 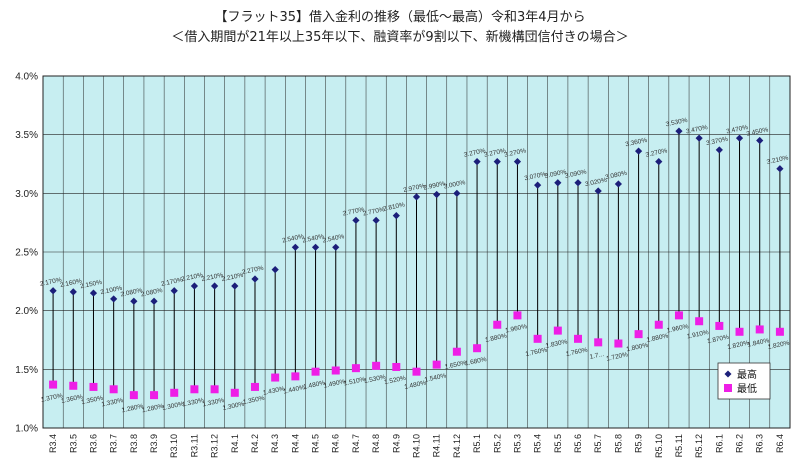 What do you see at coordinates (595, 182) in the screenshot?
I see `high-data-label: 3.020%` at bounding box center [595, 182].